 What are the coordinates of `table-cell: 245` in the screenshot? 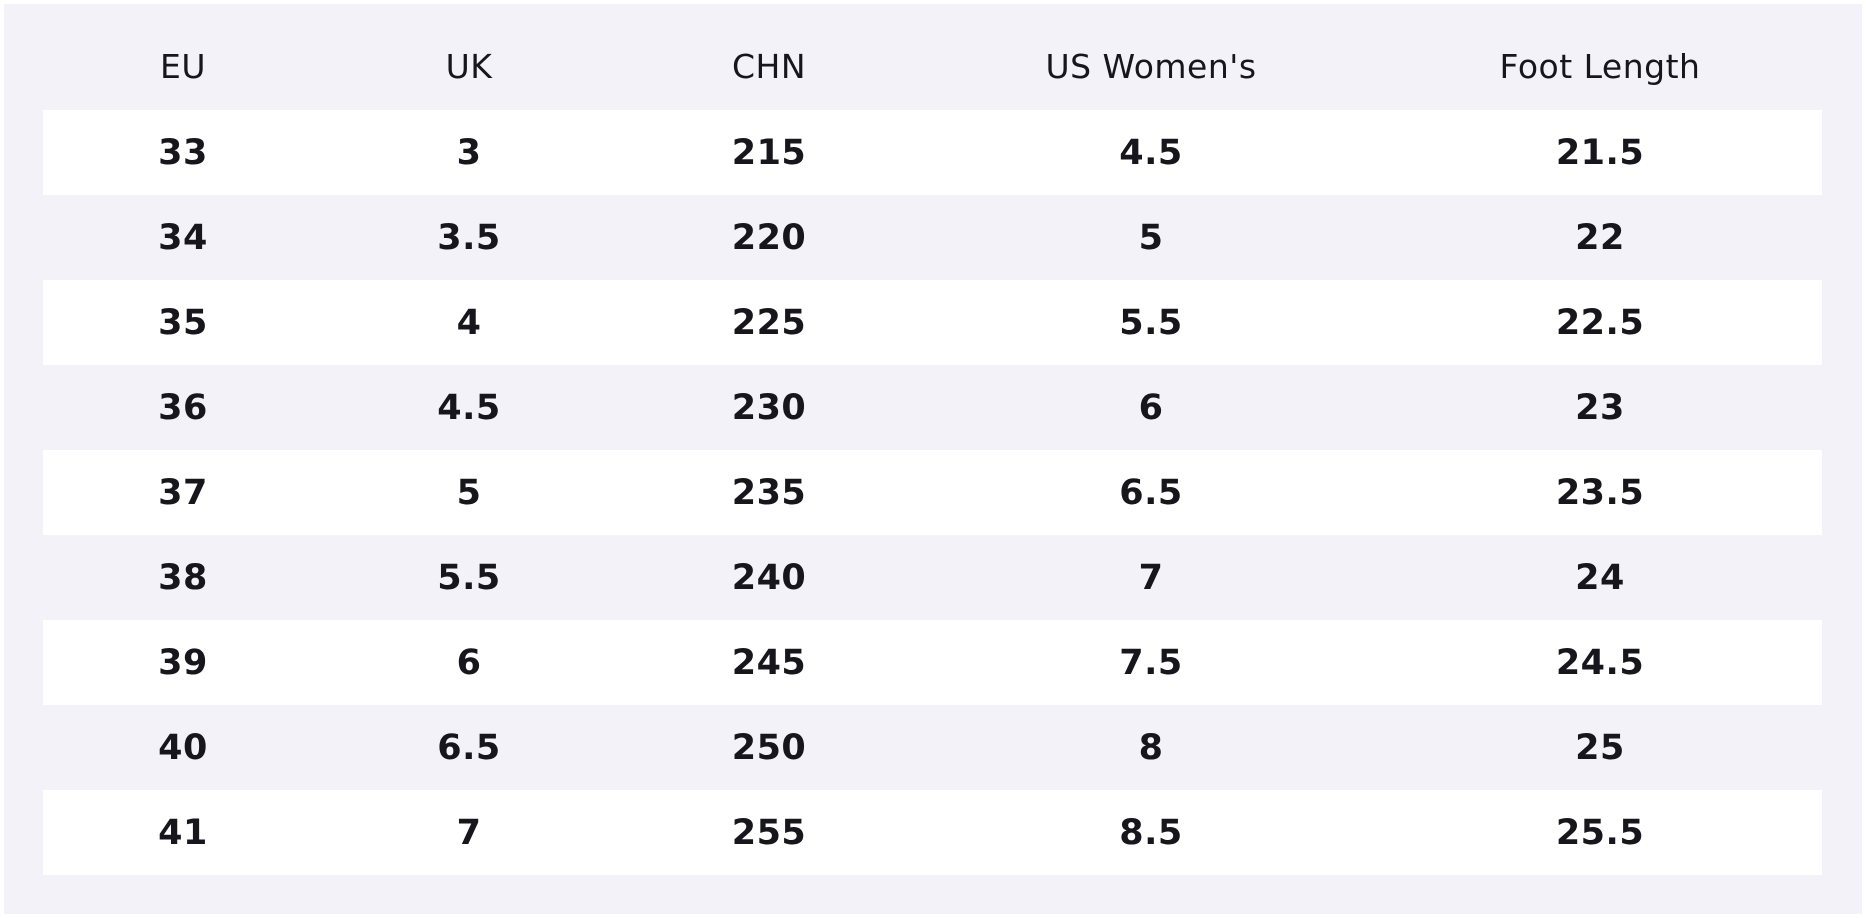 It's located at (769, 662).